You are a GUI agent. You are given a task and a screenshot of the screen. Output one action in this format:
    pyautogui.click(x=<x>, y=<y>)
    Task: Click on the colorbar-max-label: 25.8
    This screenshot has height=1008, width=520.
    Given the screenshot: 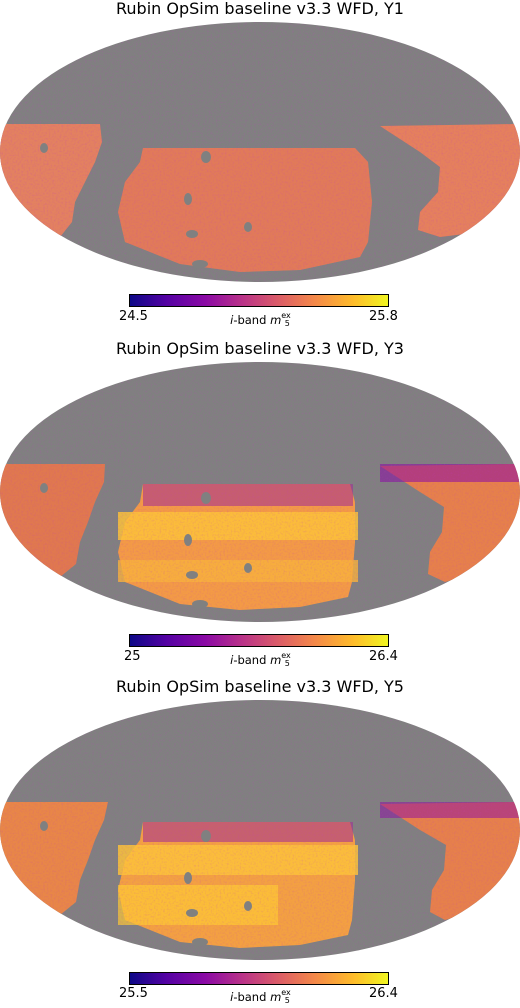 What is the action you would take?
    pyautogui.click(x=383, y=316)
    